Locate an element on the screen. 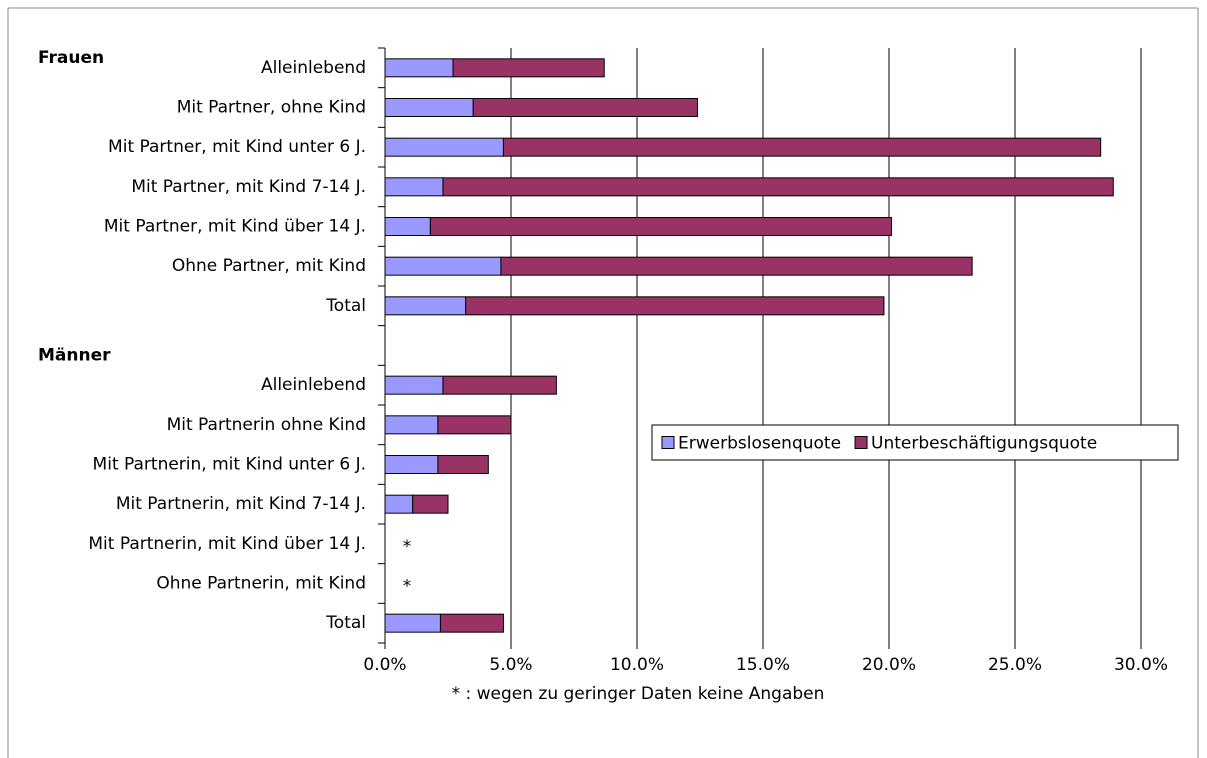 The image size is (1207, 758). x-tick-label: 5.0% is located at coordinates (510, 665).